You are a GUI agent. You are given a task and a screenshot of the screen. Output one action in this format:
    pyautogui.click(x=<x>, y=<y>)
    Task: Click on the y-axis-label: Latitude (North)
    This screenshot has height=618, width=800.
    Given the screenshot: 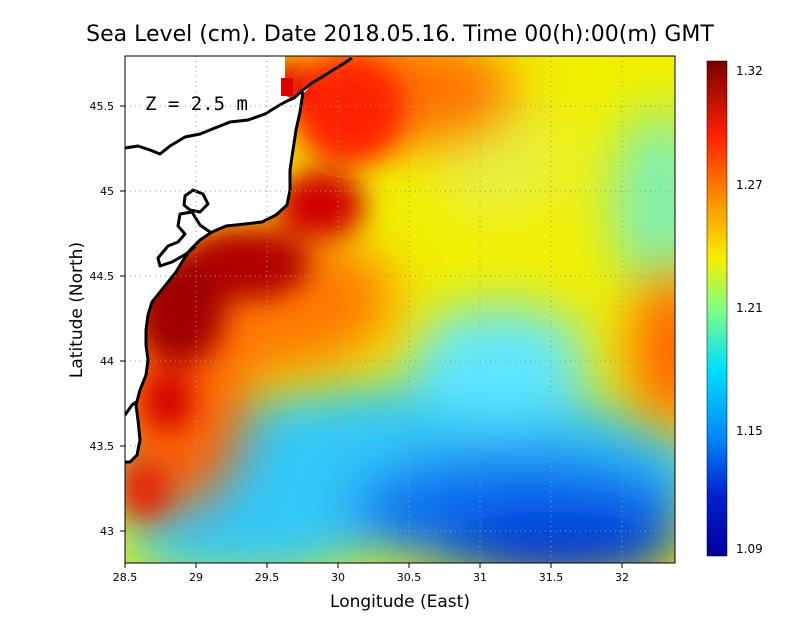 What is the action you would take?
    pyautogui.click(x=77, y=310)
    